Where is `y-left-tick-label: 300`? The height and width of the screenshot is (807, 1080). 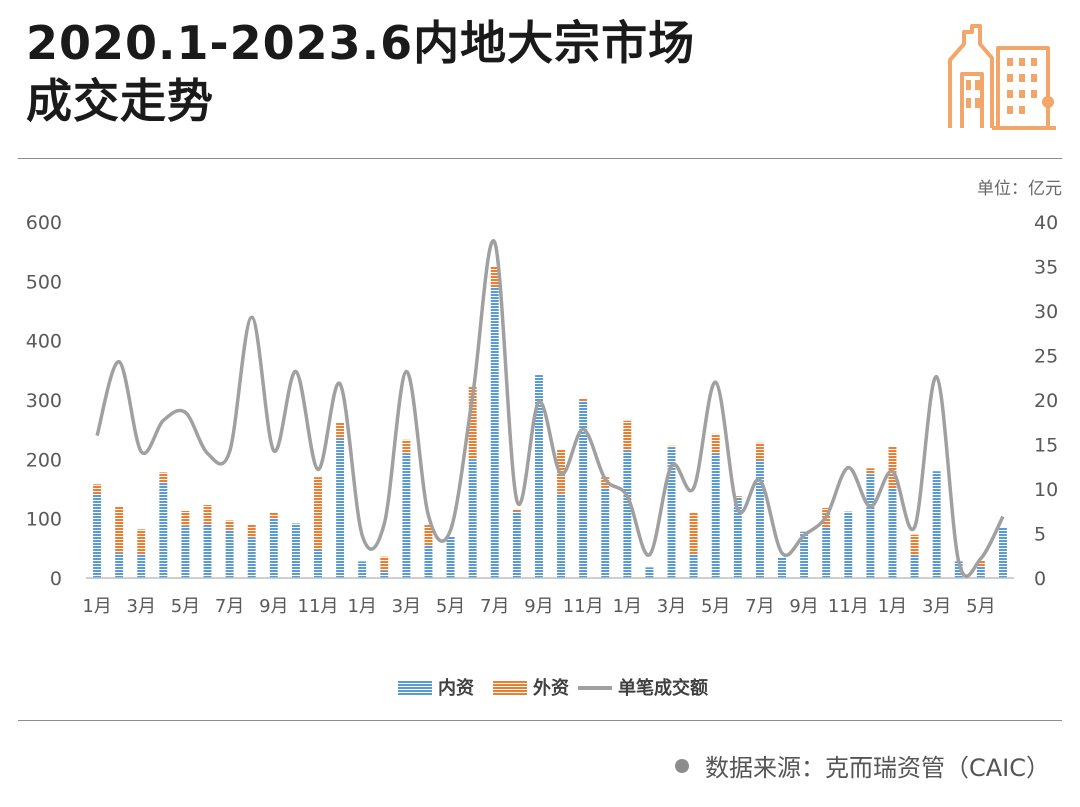 y-left-tick-label: 300 is located at coordinates (44, 401).